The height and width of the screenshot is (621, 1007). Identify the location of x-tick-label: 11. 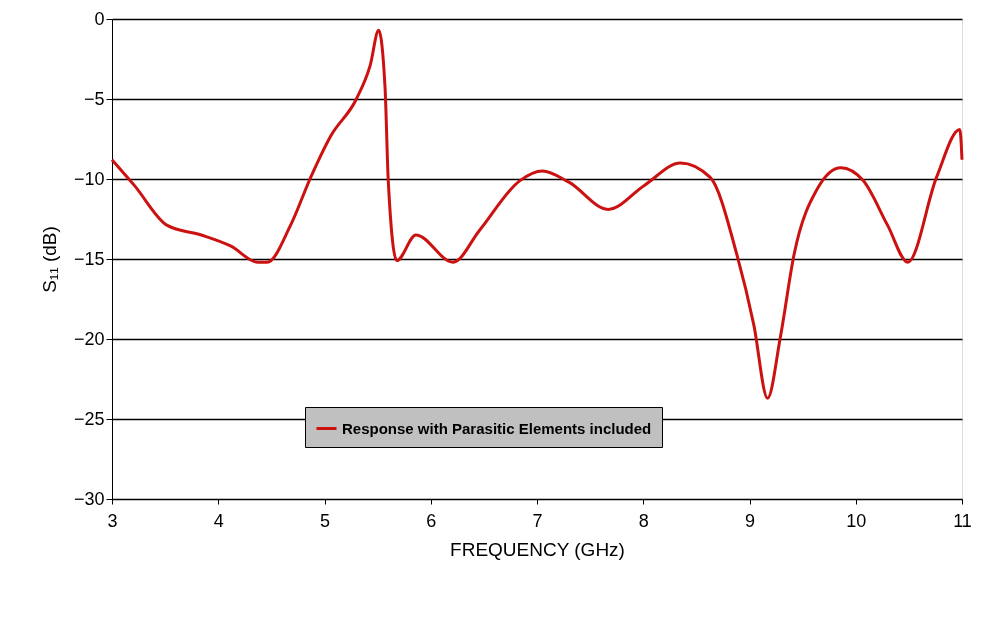
(962, 520).